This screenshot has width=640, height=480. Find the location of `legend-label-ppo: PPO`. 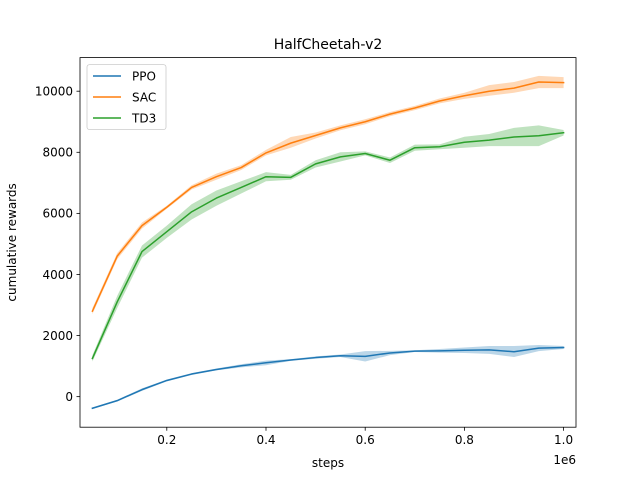

legend-label-ppo: PPO is located at coordinates (144, 76).